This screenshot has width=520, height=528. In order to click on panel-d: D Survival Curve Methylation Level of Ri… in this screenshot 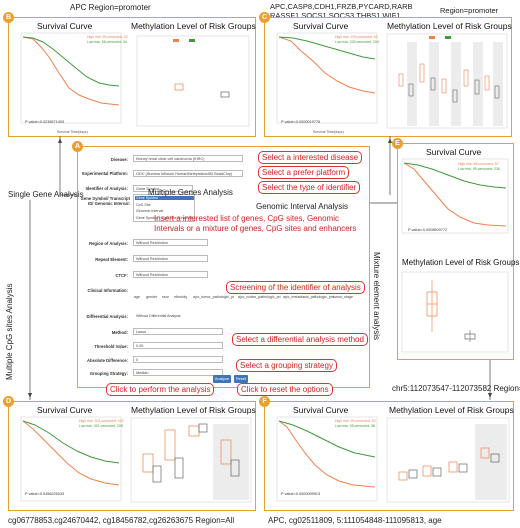, I will do `click(129, 453)`.